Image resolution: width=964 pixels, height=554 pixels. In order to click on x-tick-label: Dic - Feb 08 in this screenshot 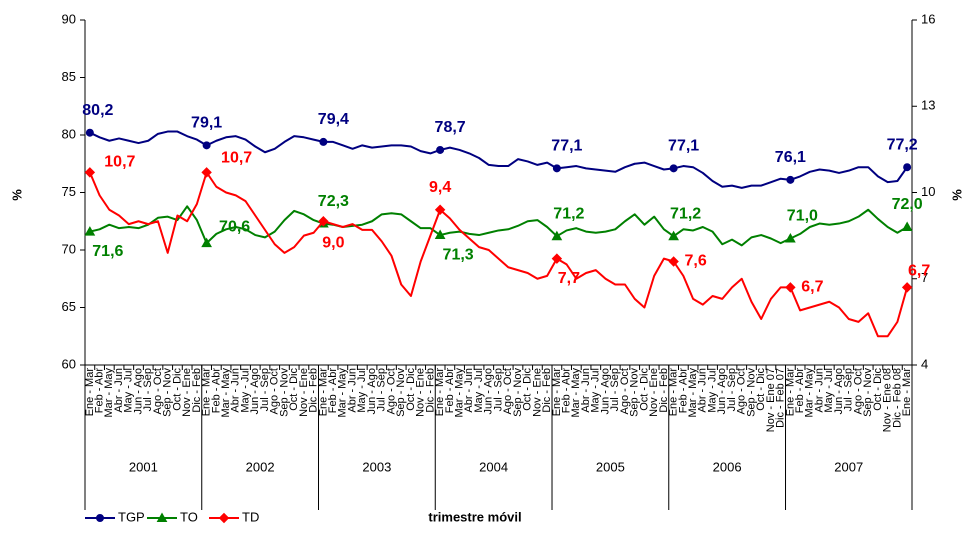, I will do `click(897, 398)`.